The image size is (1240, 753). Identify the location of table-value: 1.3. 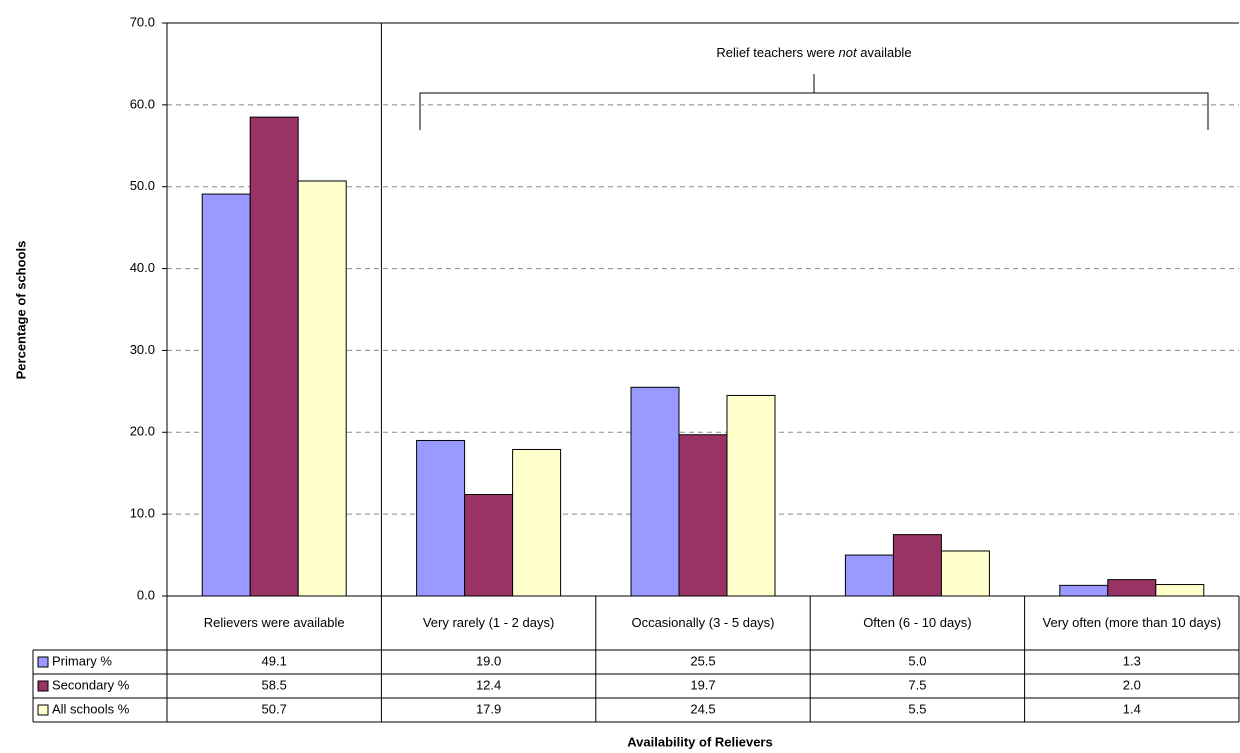
(1132, 660).